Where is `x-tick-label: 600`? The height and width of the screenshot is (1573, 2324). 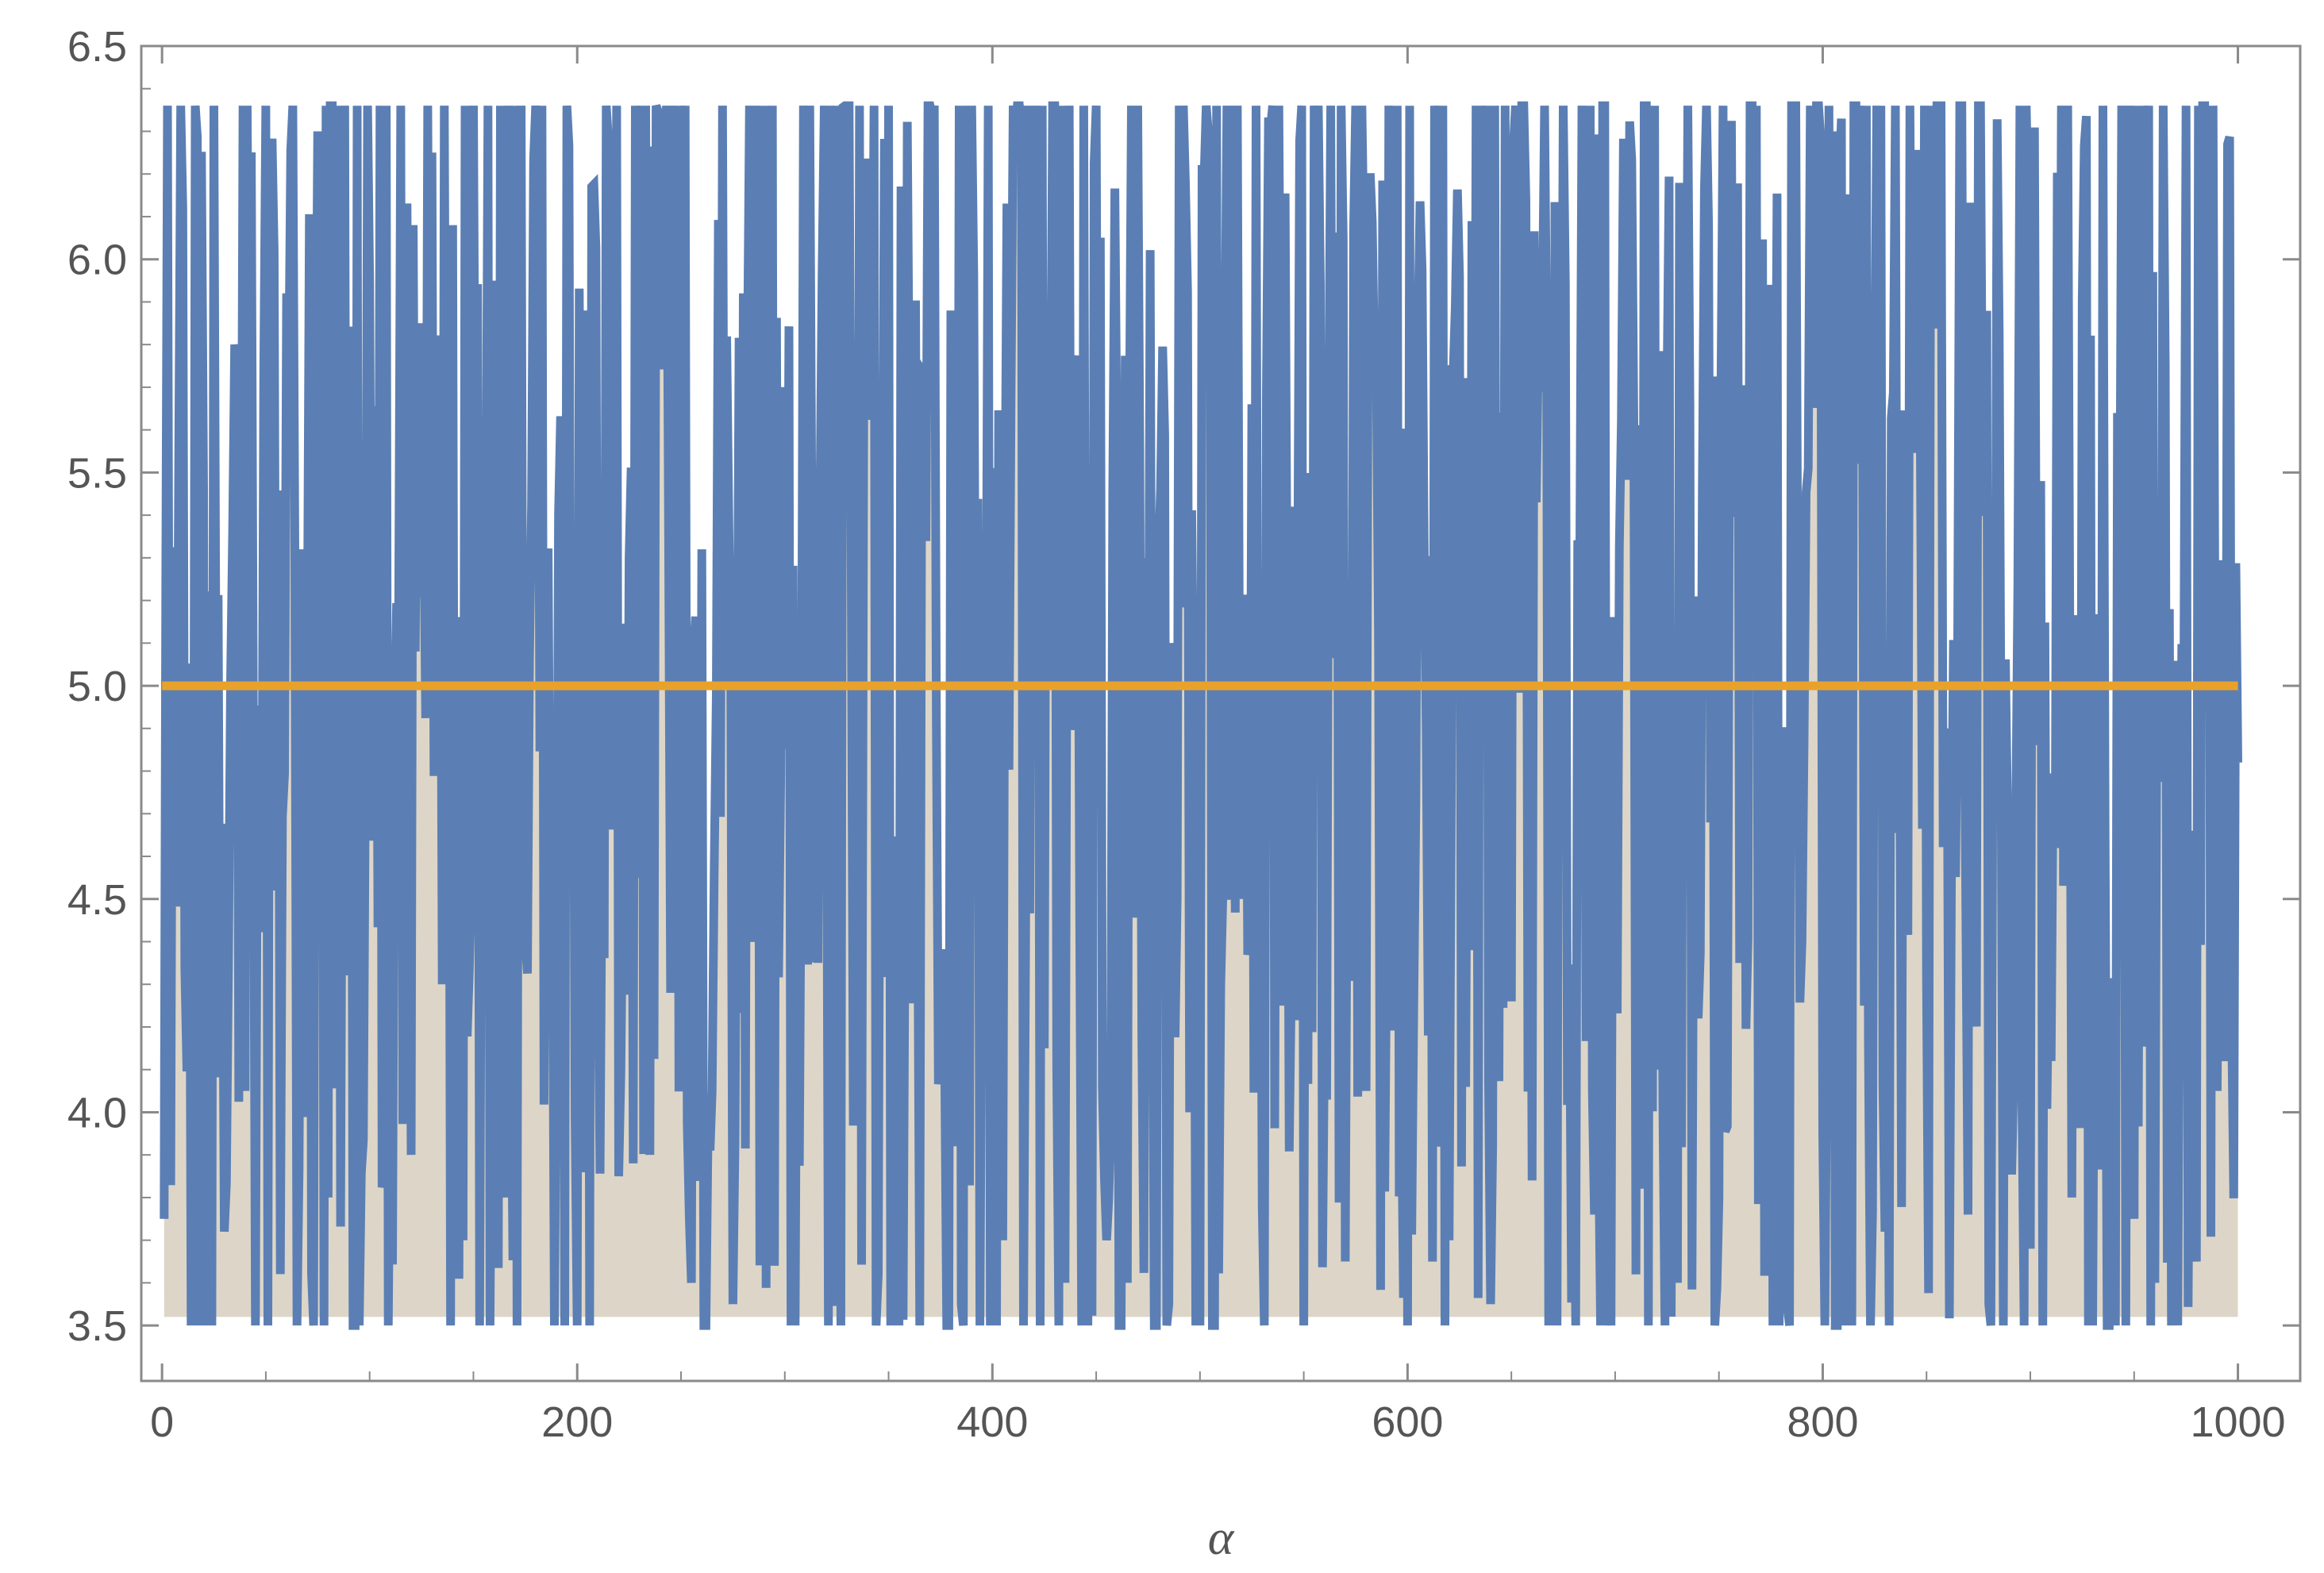
x-tick-label: 600 is located at coordinates (1407, 1422).